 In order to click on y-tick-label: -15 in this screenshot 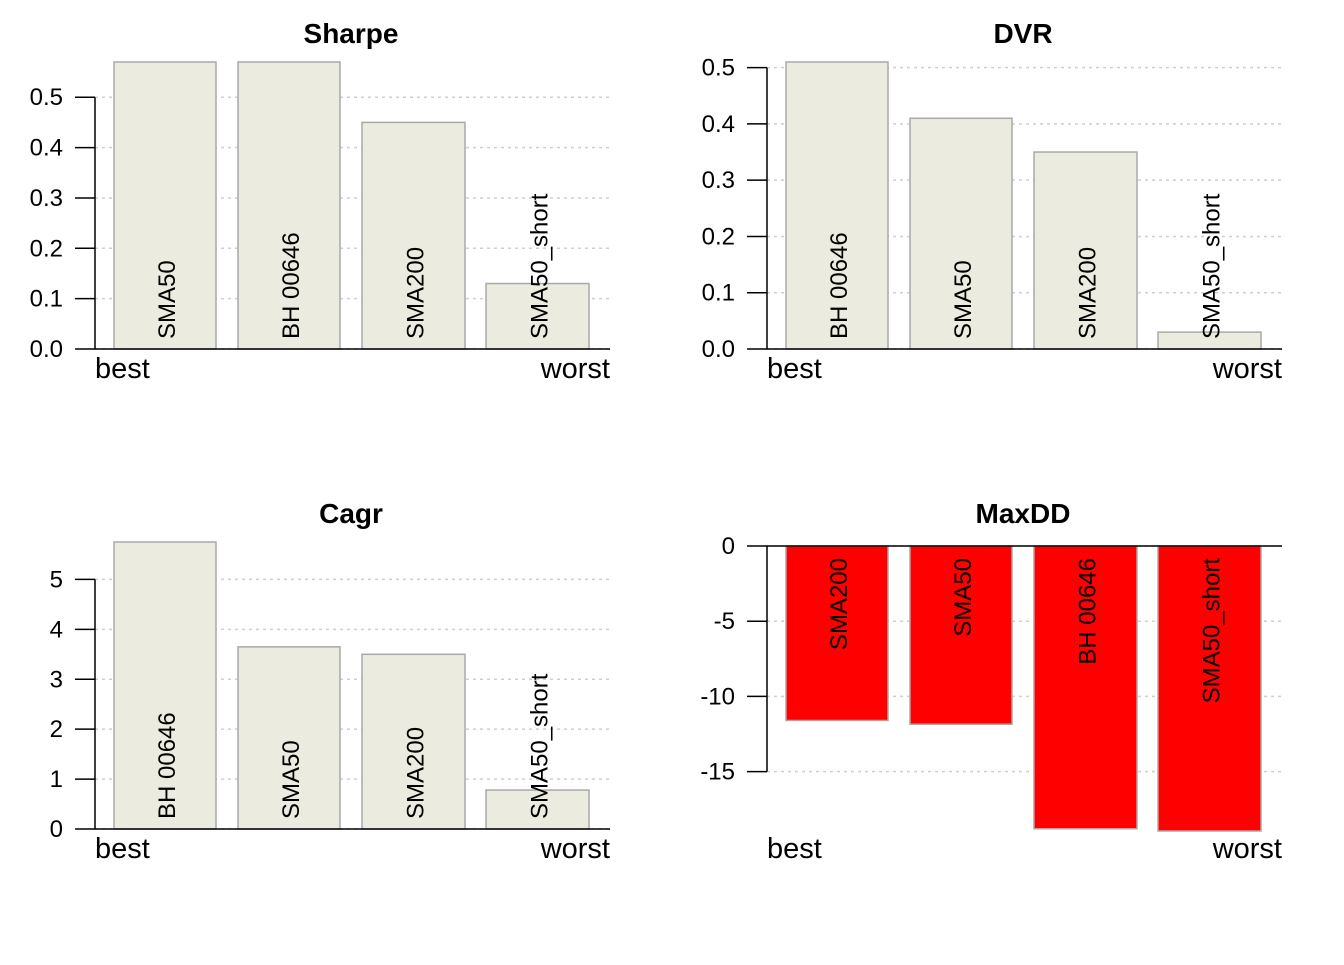, I will do `click(717, 772)`.